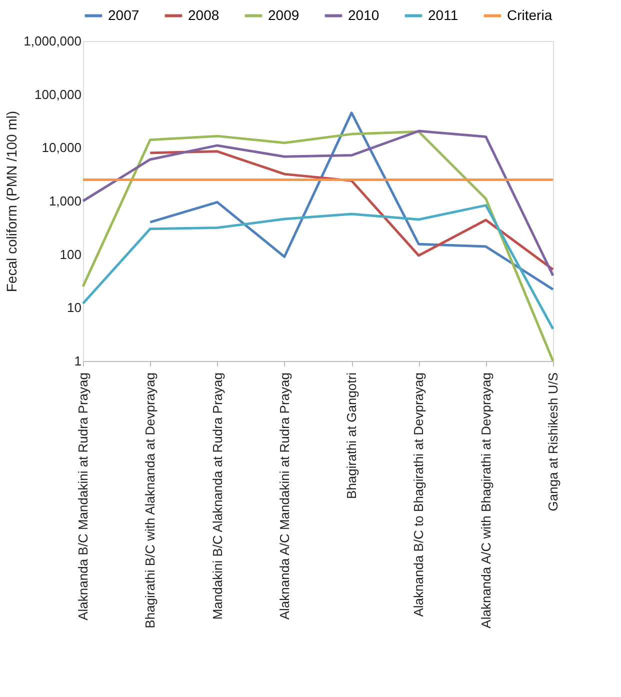 The image size is (621, 697). What do you see at coordinates (62, 148) in the screenshot?
I see `y-tick-label: 10,000` at bounding box center [62, 148].